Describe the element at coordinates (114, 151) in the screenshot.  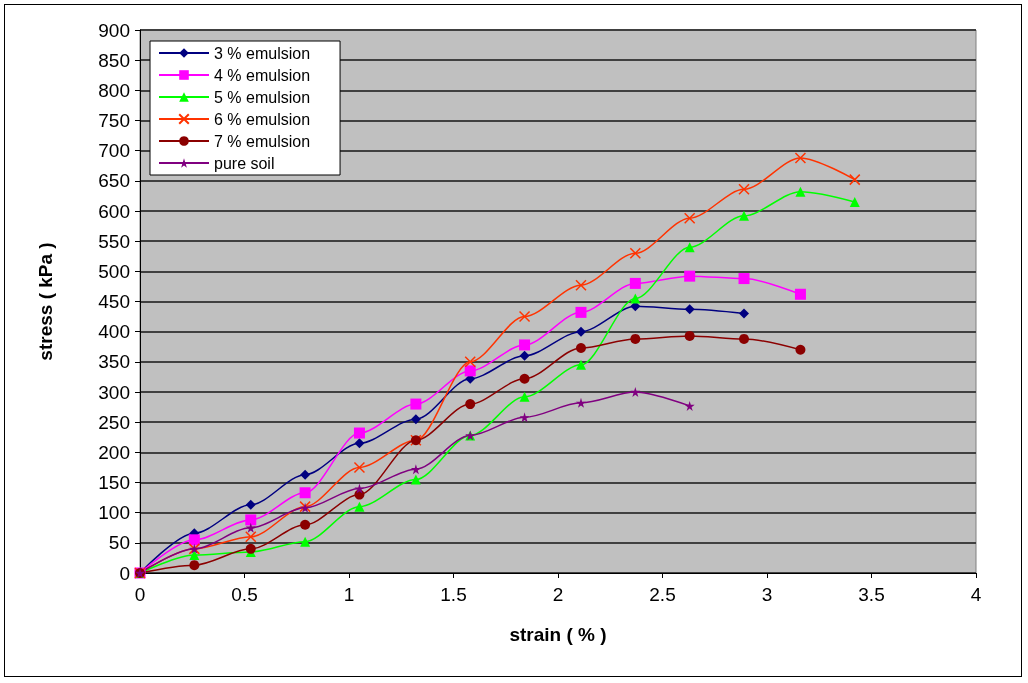
I see `y-tick-label: 700` at that location.